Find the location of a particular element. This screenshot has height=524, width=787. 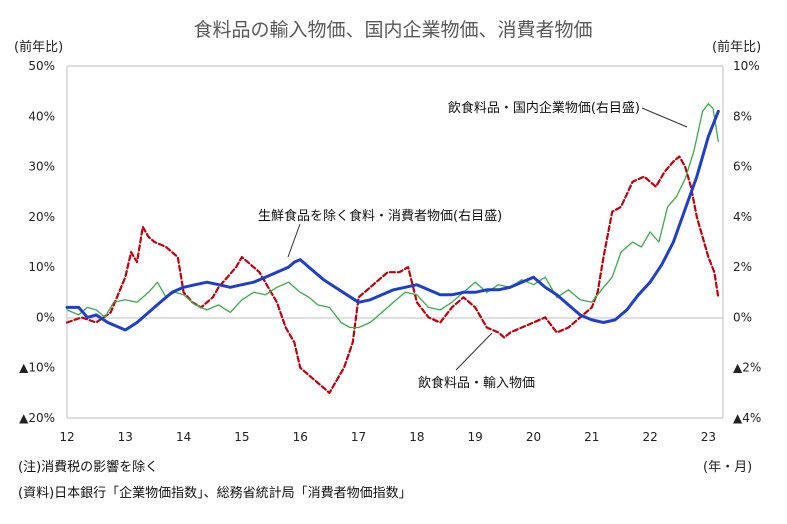

annotation-leader-cpi is located at coordinates (294, 240).